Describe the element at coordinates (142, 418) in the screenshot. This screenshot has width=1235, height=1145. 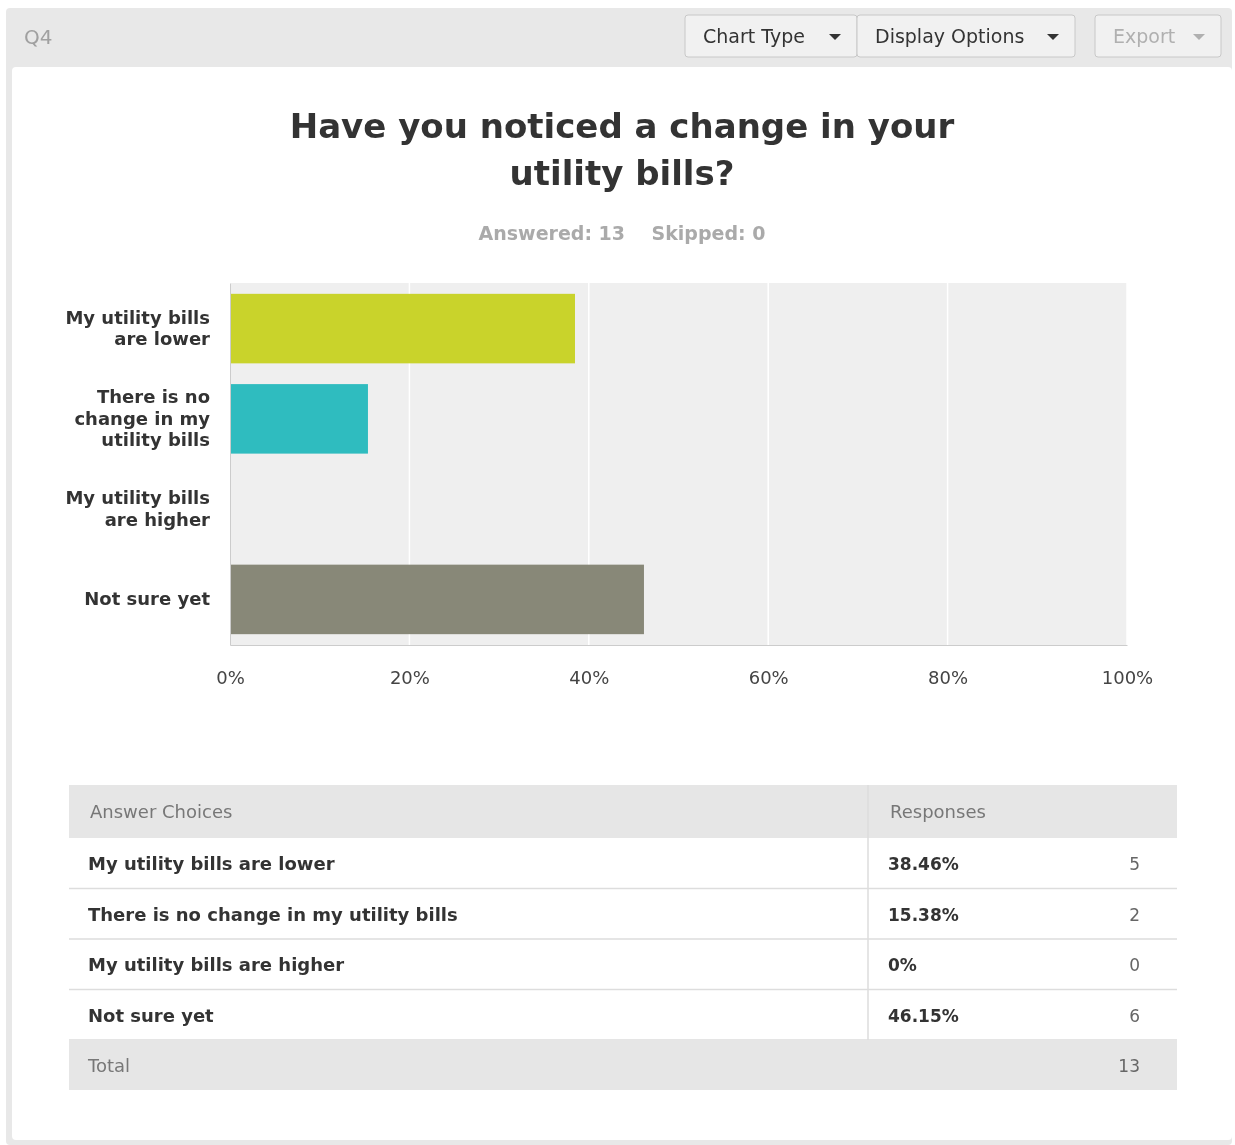
I see `y-tick-label: There is no change in my utility bills` at that location.